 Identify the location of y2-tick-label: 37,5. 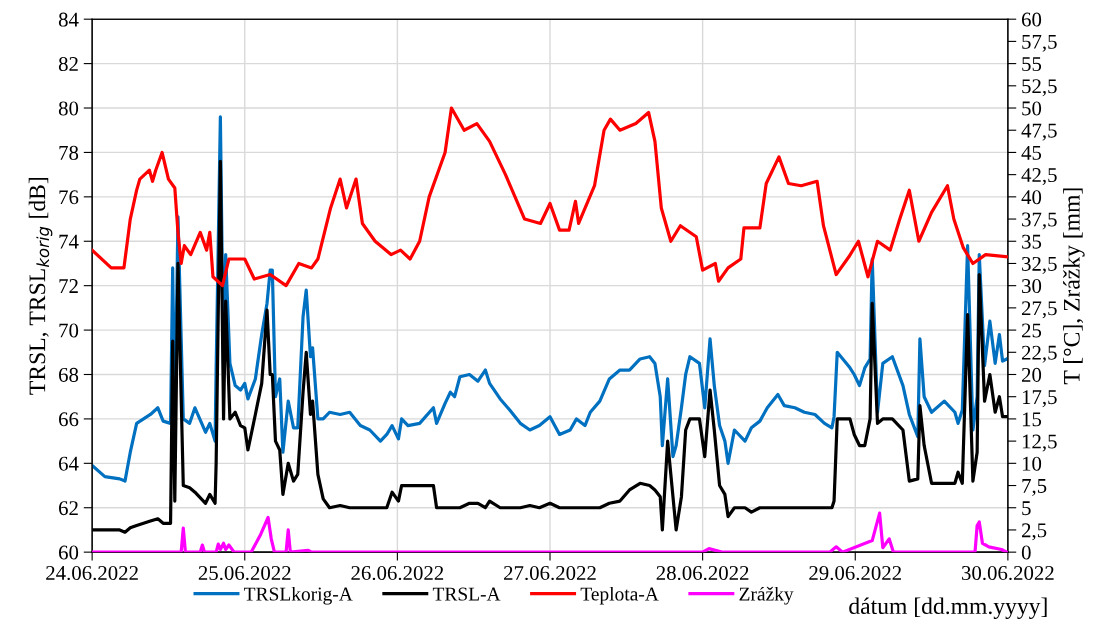
(1039, 221).